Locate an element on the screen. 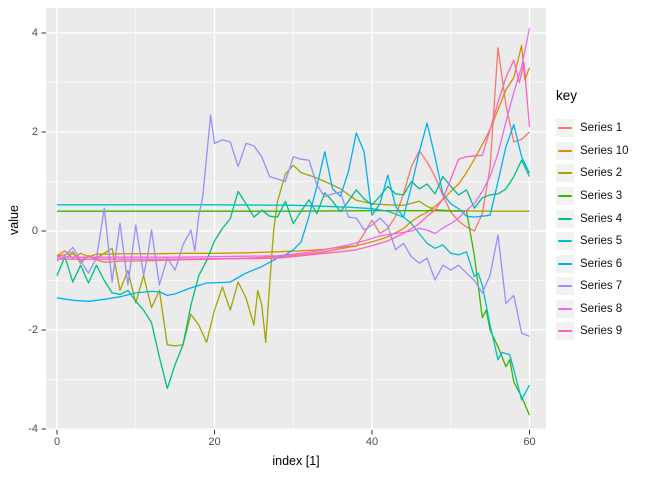  y-tick-label: 0 is located at coordinates (34, 230).